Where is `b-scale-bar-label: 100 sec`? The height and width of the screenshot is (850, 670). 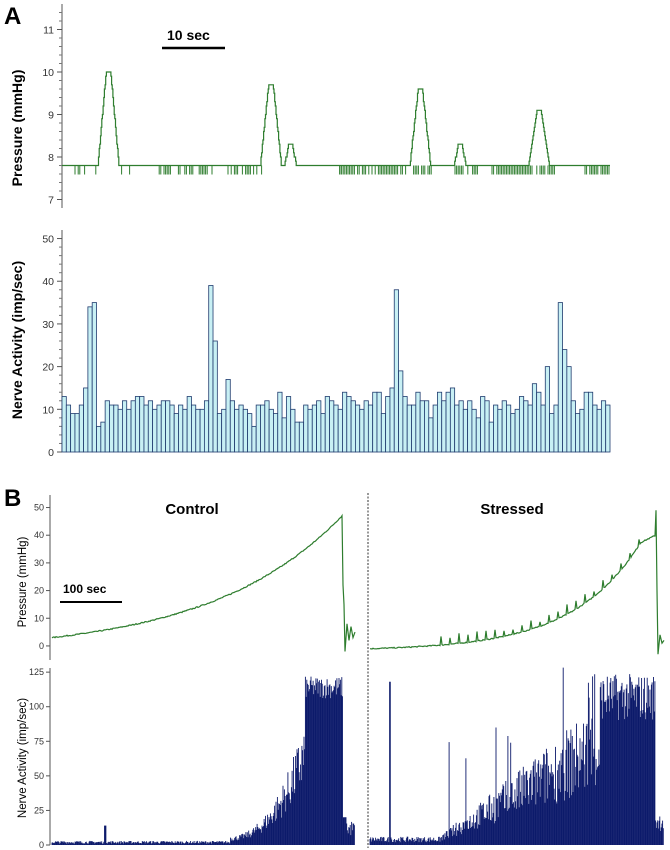 b-scale-bar-label: 100 sec is located at coordinates (85, 589).